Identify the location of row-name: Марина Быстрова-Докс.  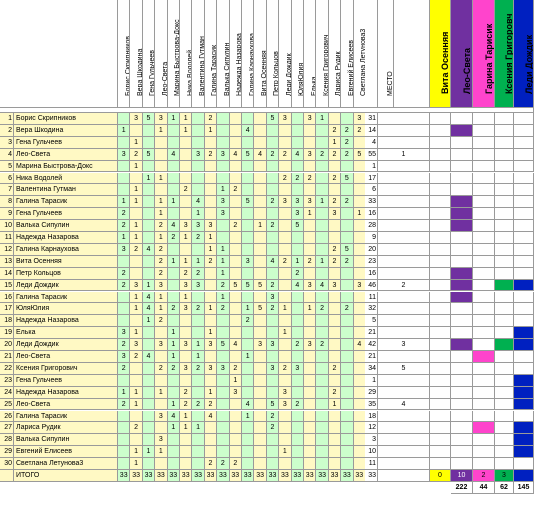
(66, 166).